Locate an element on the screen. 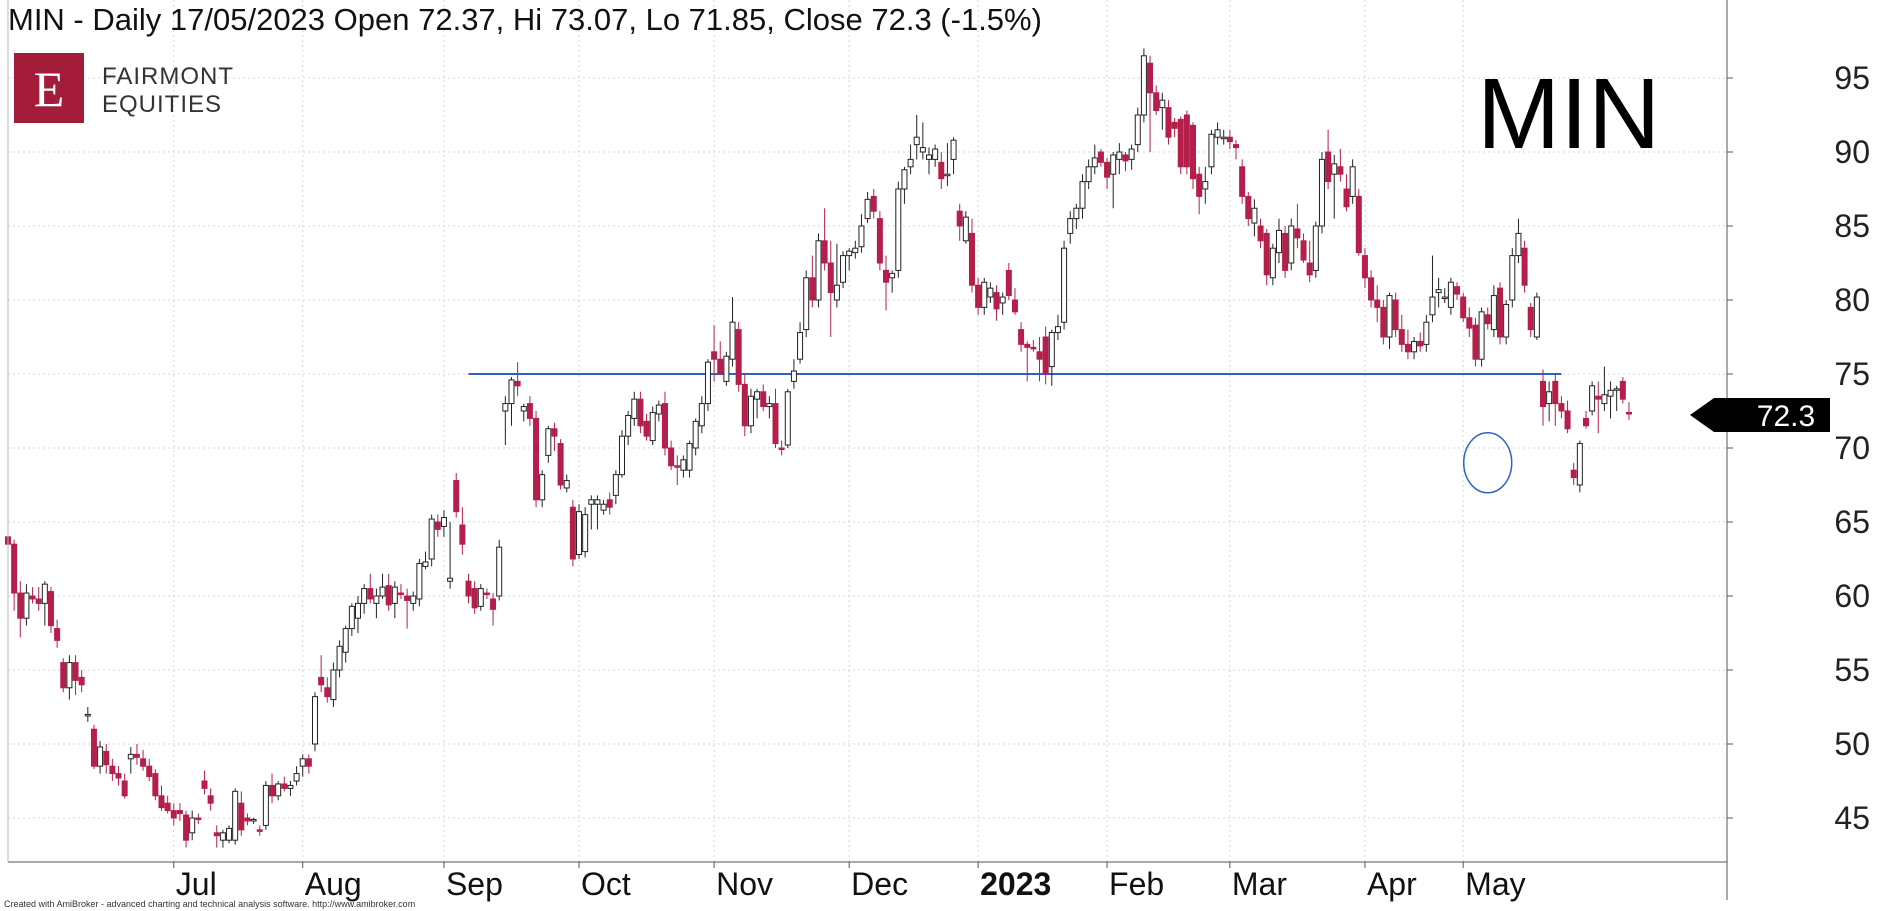 The image size is (1880, 911). x-tick-label: Oct is located at coordinates (606, 884).